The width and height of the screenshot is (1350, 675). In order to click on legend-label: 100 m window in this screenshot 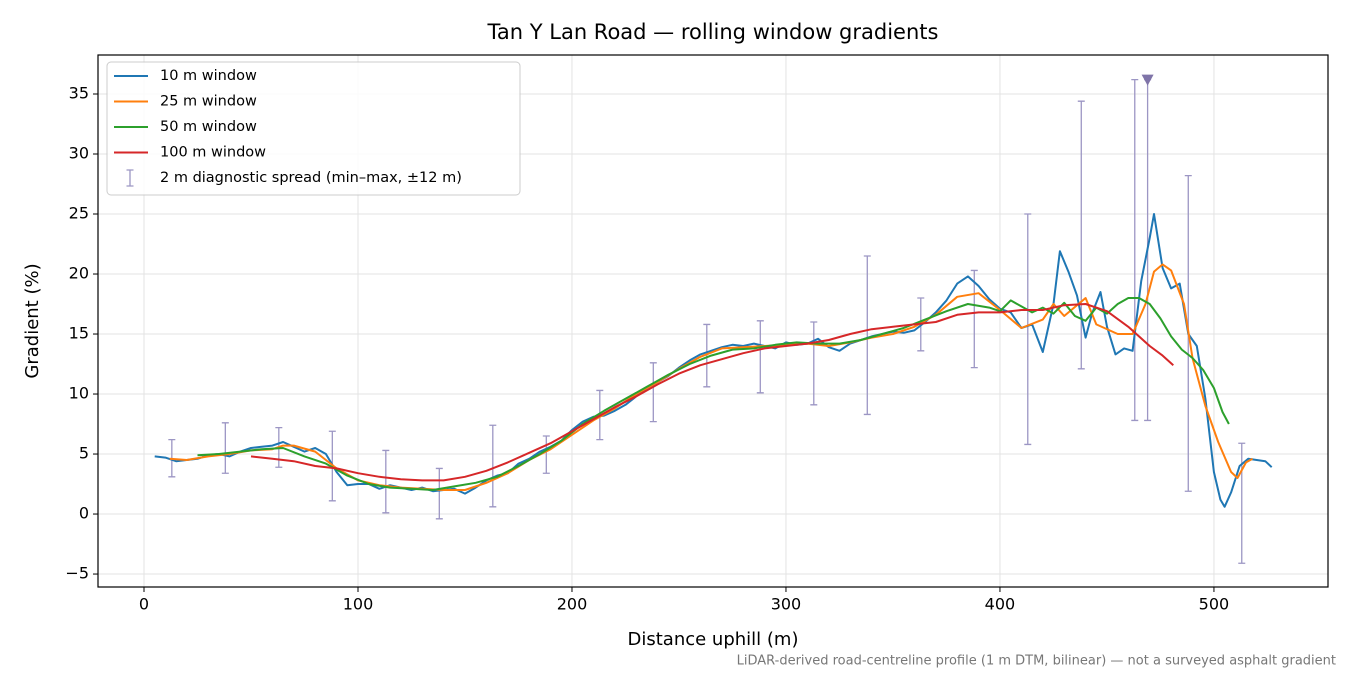, I will do `click(213, 153)`.